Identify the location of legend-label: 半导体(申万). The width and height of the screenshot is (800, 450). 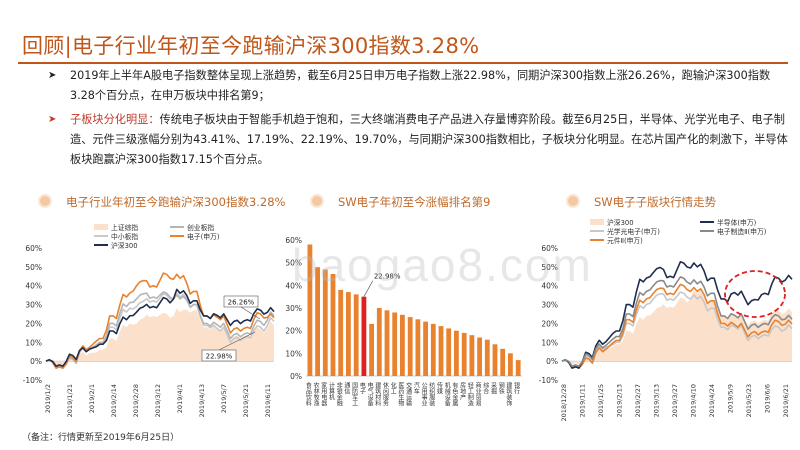
(737, 222).